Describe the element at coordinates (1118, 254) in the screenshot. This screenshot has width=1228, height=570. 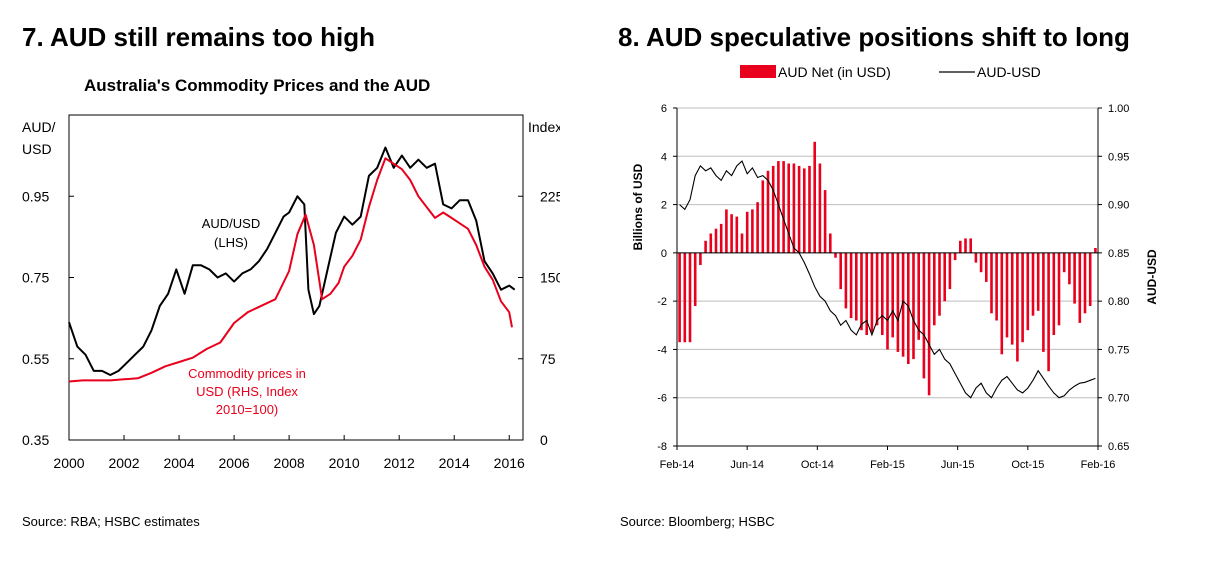
I see `y-right-tick-label: 0.85` at that location.